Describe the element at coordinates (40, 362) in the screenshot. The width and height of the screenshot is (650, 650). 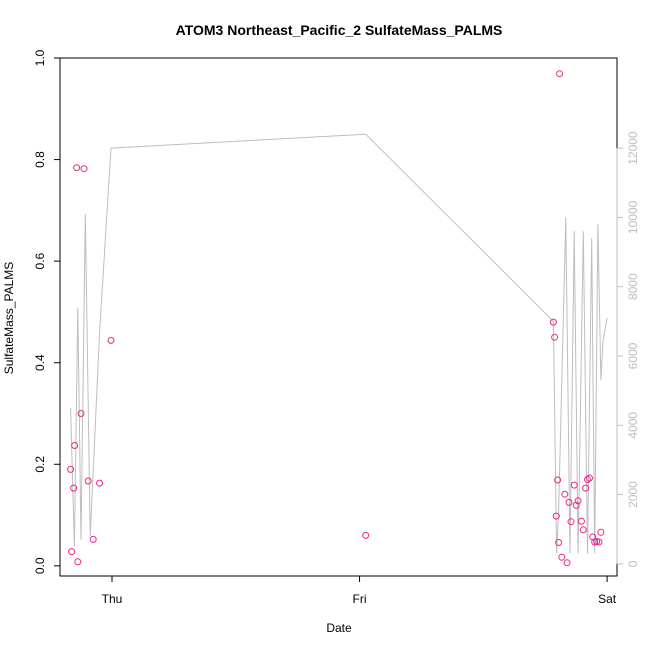
I see `y-tick-label: 0.4` at that location.